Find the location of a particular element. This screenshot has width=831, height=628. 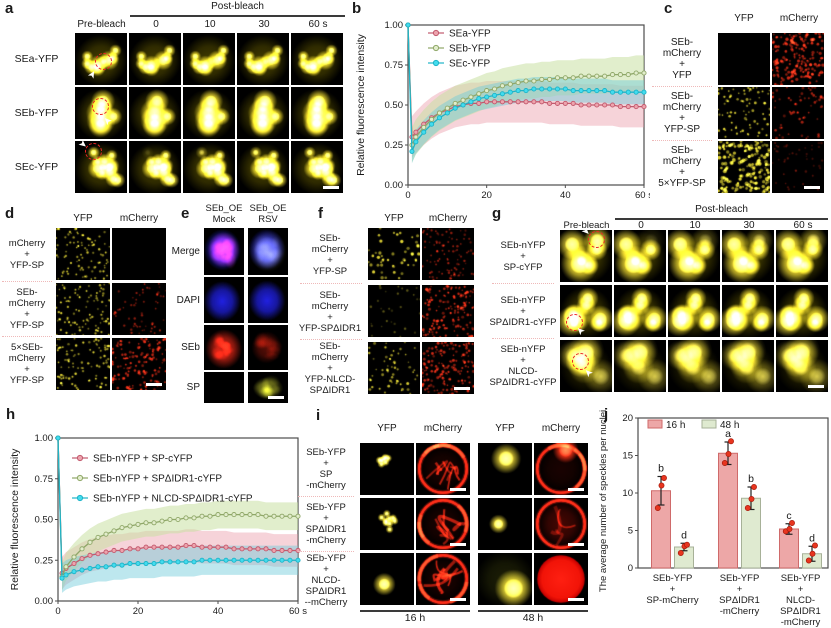

micrograph-g-r1-c1 is located at coordinates (640, 311).